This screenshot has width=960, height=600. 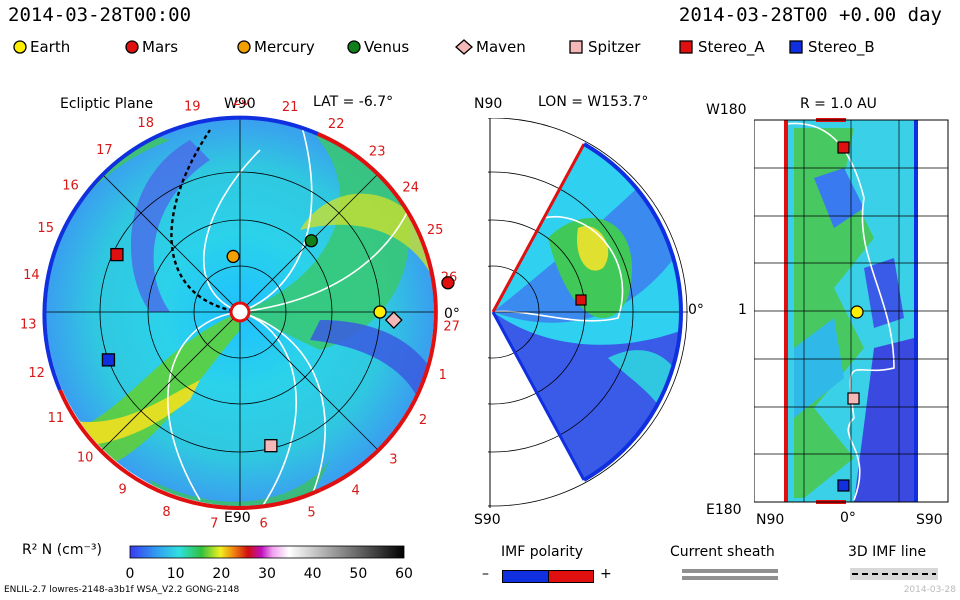 I want to click on imf-line-swatch, so click(x=894, y=574).